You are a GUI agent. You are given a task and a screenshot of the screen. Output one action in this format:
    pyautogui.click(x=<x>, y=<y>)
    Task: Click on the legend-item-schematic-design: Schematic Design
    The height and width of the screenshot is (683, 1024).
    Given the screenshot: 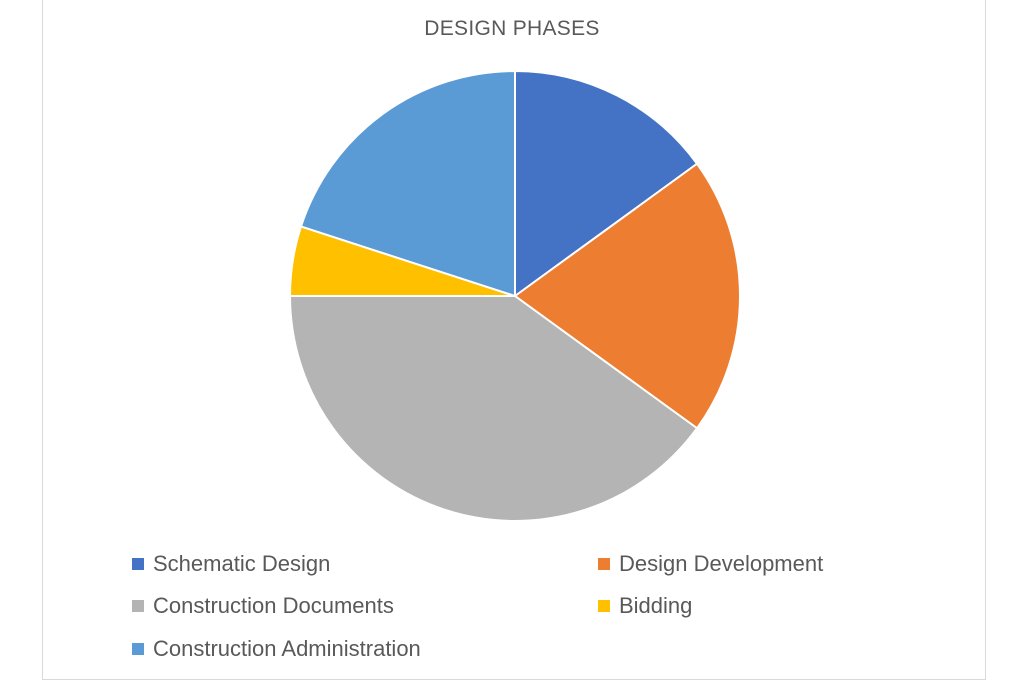 What is the action you would take?
    pyautogui.click(x=231, y=564)
    